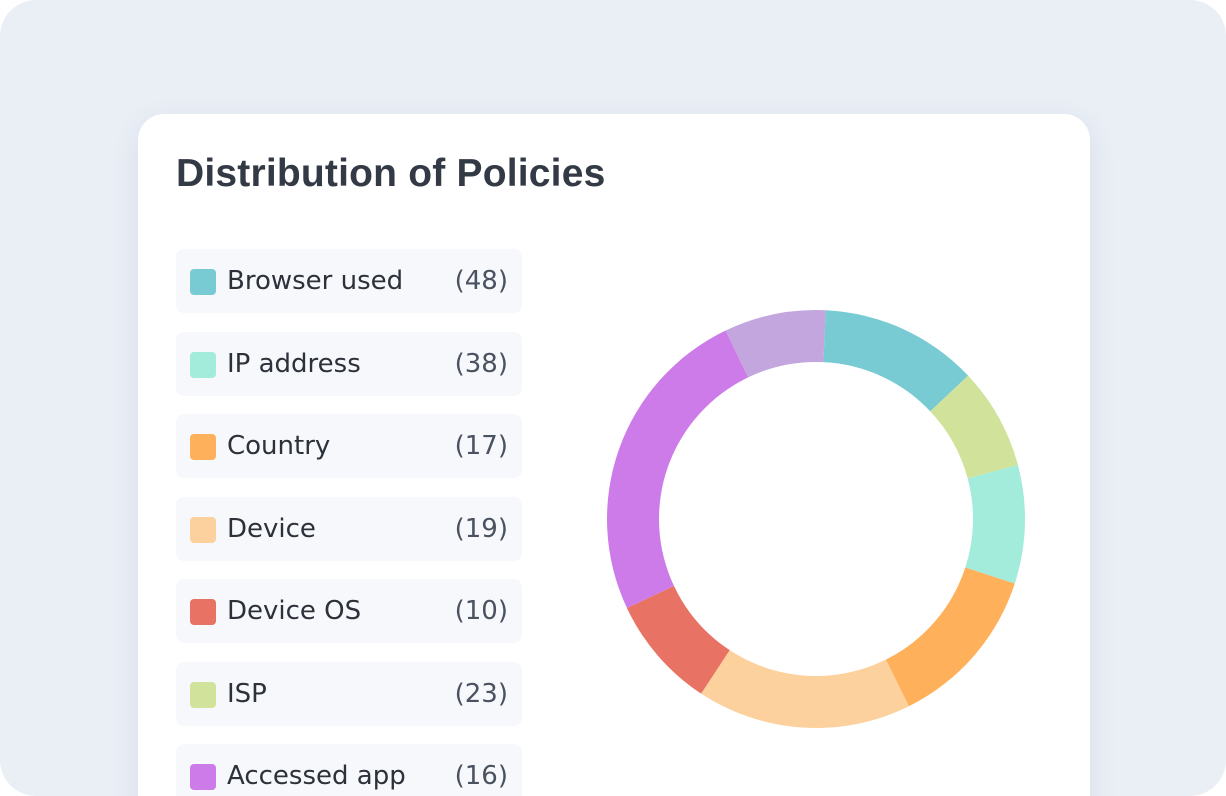 The height and width of the screenshot is (796, 1226). Describe the element at coordinates (391, 173) in the screenshot. I see `card-title: Distribution of Policies` at that location.